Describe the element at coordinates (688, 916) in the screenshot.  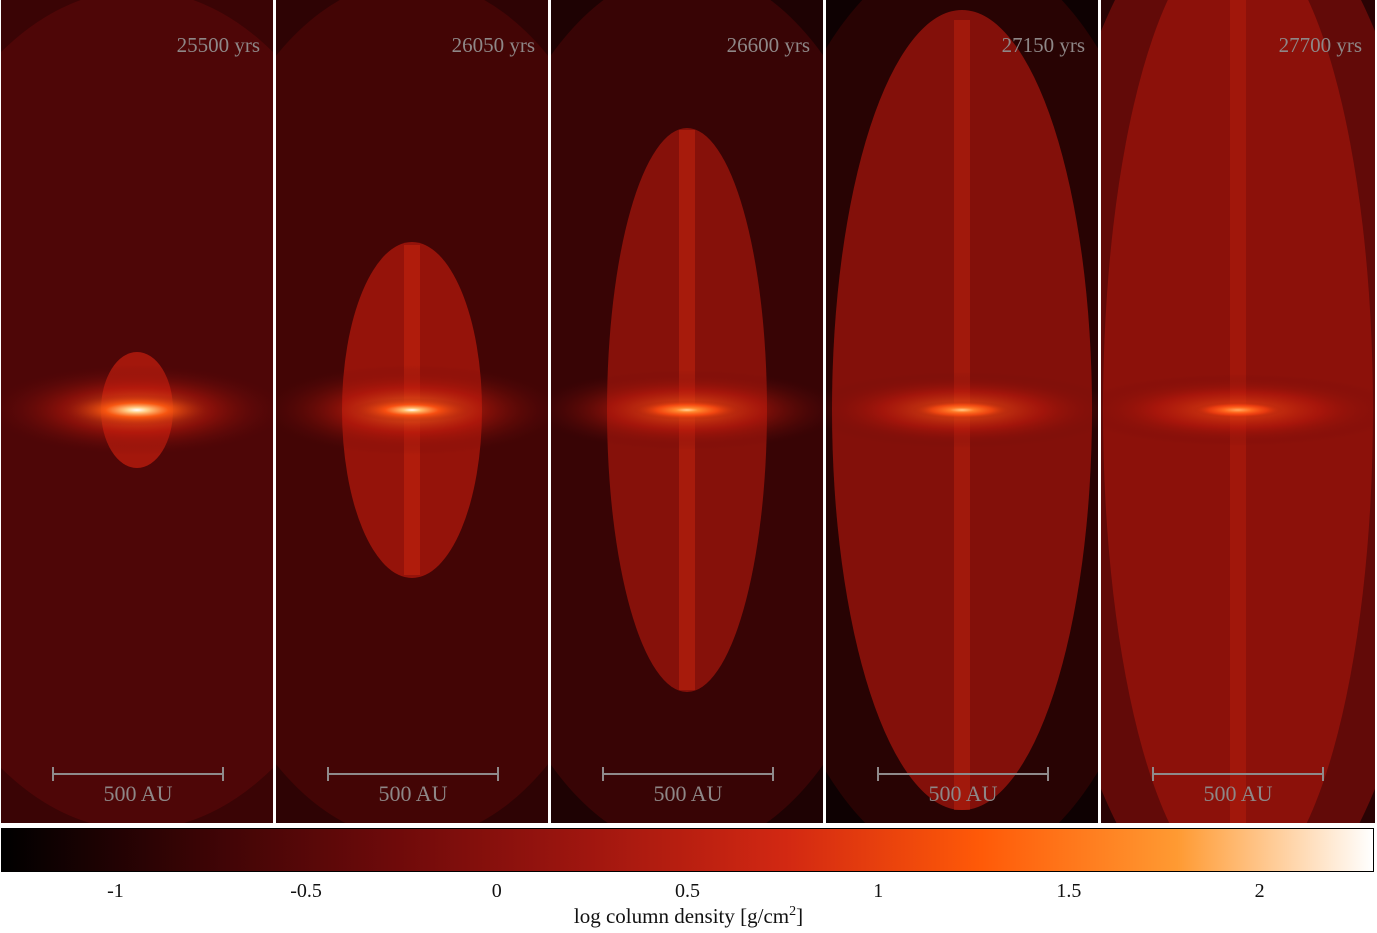
I see `colorbar-label: log column density [g/cm2]` at that location.